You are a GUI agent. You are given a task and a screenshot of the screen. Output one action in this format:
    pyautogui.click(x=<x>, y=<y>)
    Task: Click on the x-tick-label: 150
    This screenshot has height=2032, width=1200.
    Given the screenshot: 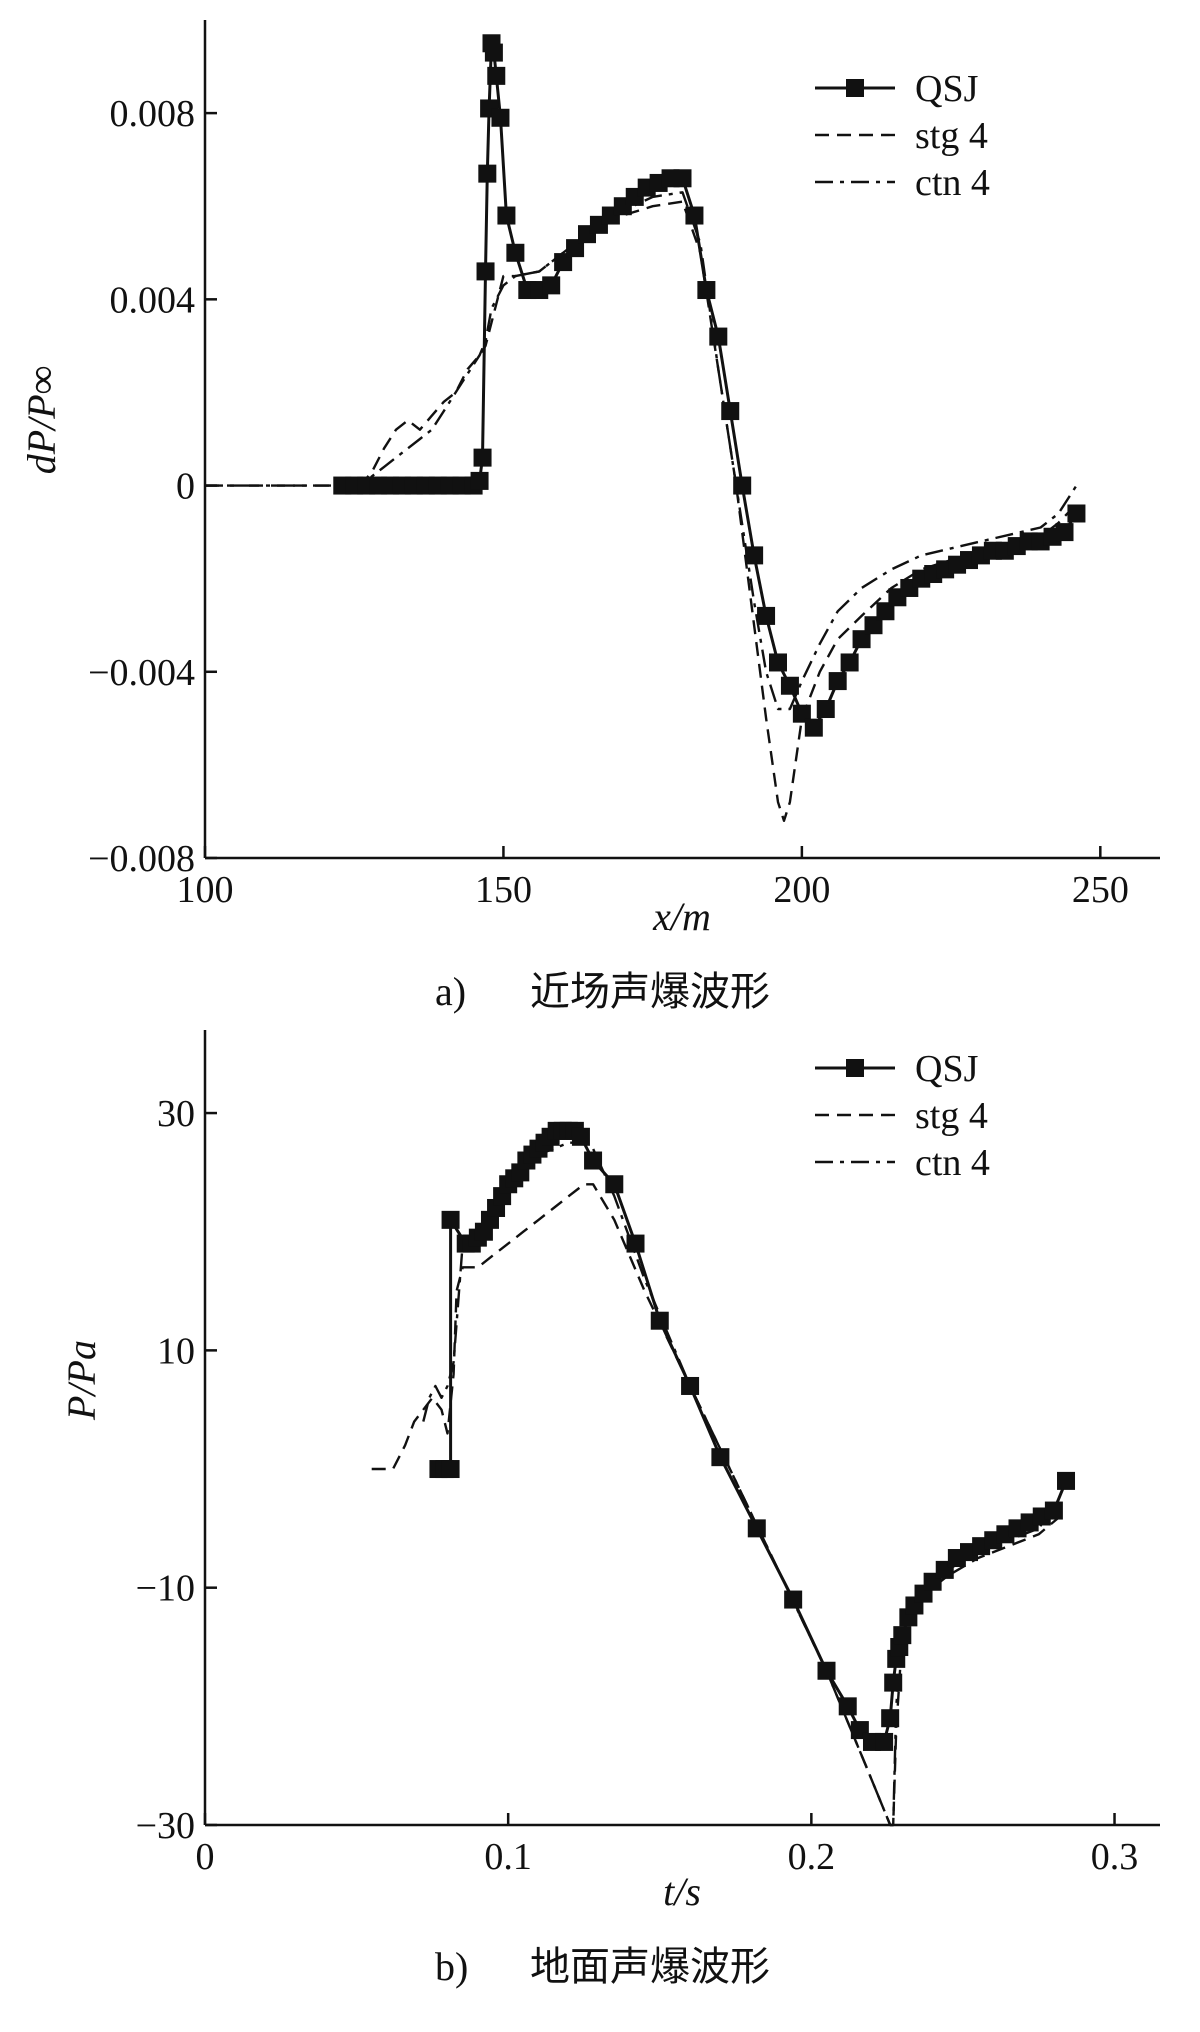 What is the action you would take?
    pyautogui.click(x=503, y=890)
    